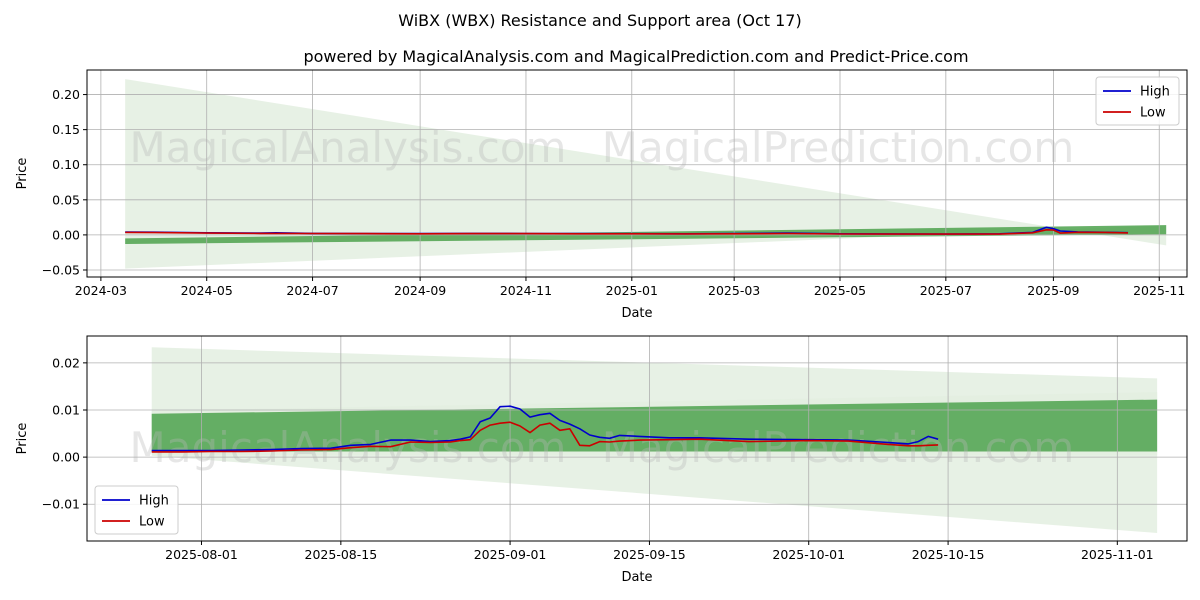  I want to click on x-tick-label: 2025-08-15, so click(341, 554).